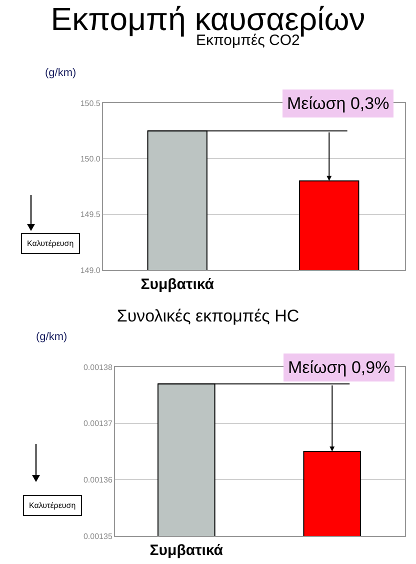 The width and height of the screenshot is (416, 564). I want to click on y-tick-label: 0.00135, so click(98, 536).